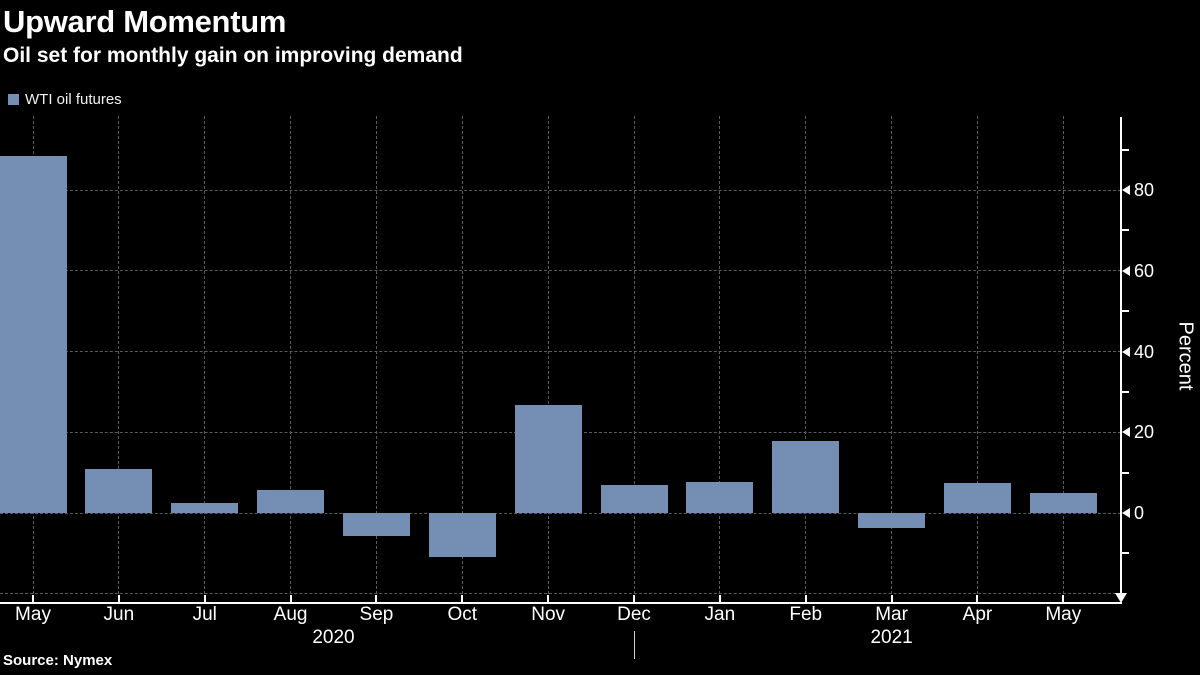 This screenshot has height=675, width=1200. What do you see at coordinates (119, 614) in the screenshot?
I see `x-axis-month-label: Jun` at bounding box center [119, 614].